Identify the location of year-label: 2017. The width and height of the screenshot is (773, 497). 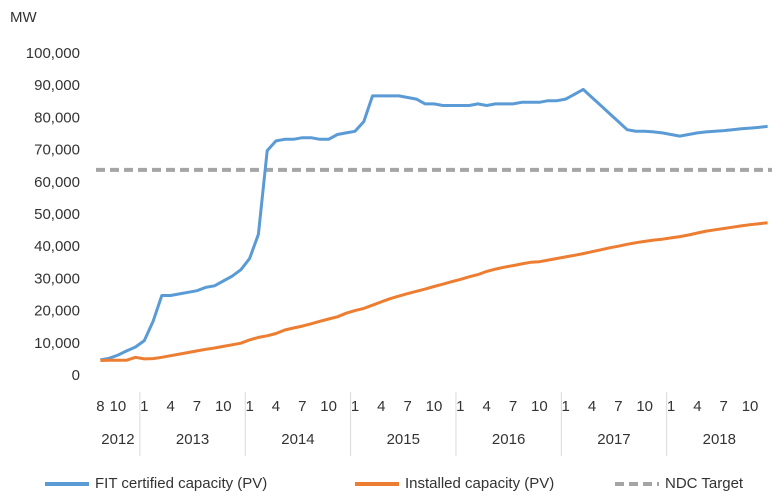
(613, 439).